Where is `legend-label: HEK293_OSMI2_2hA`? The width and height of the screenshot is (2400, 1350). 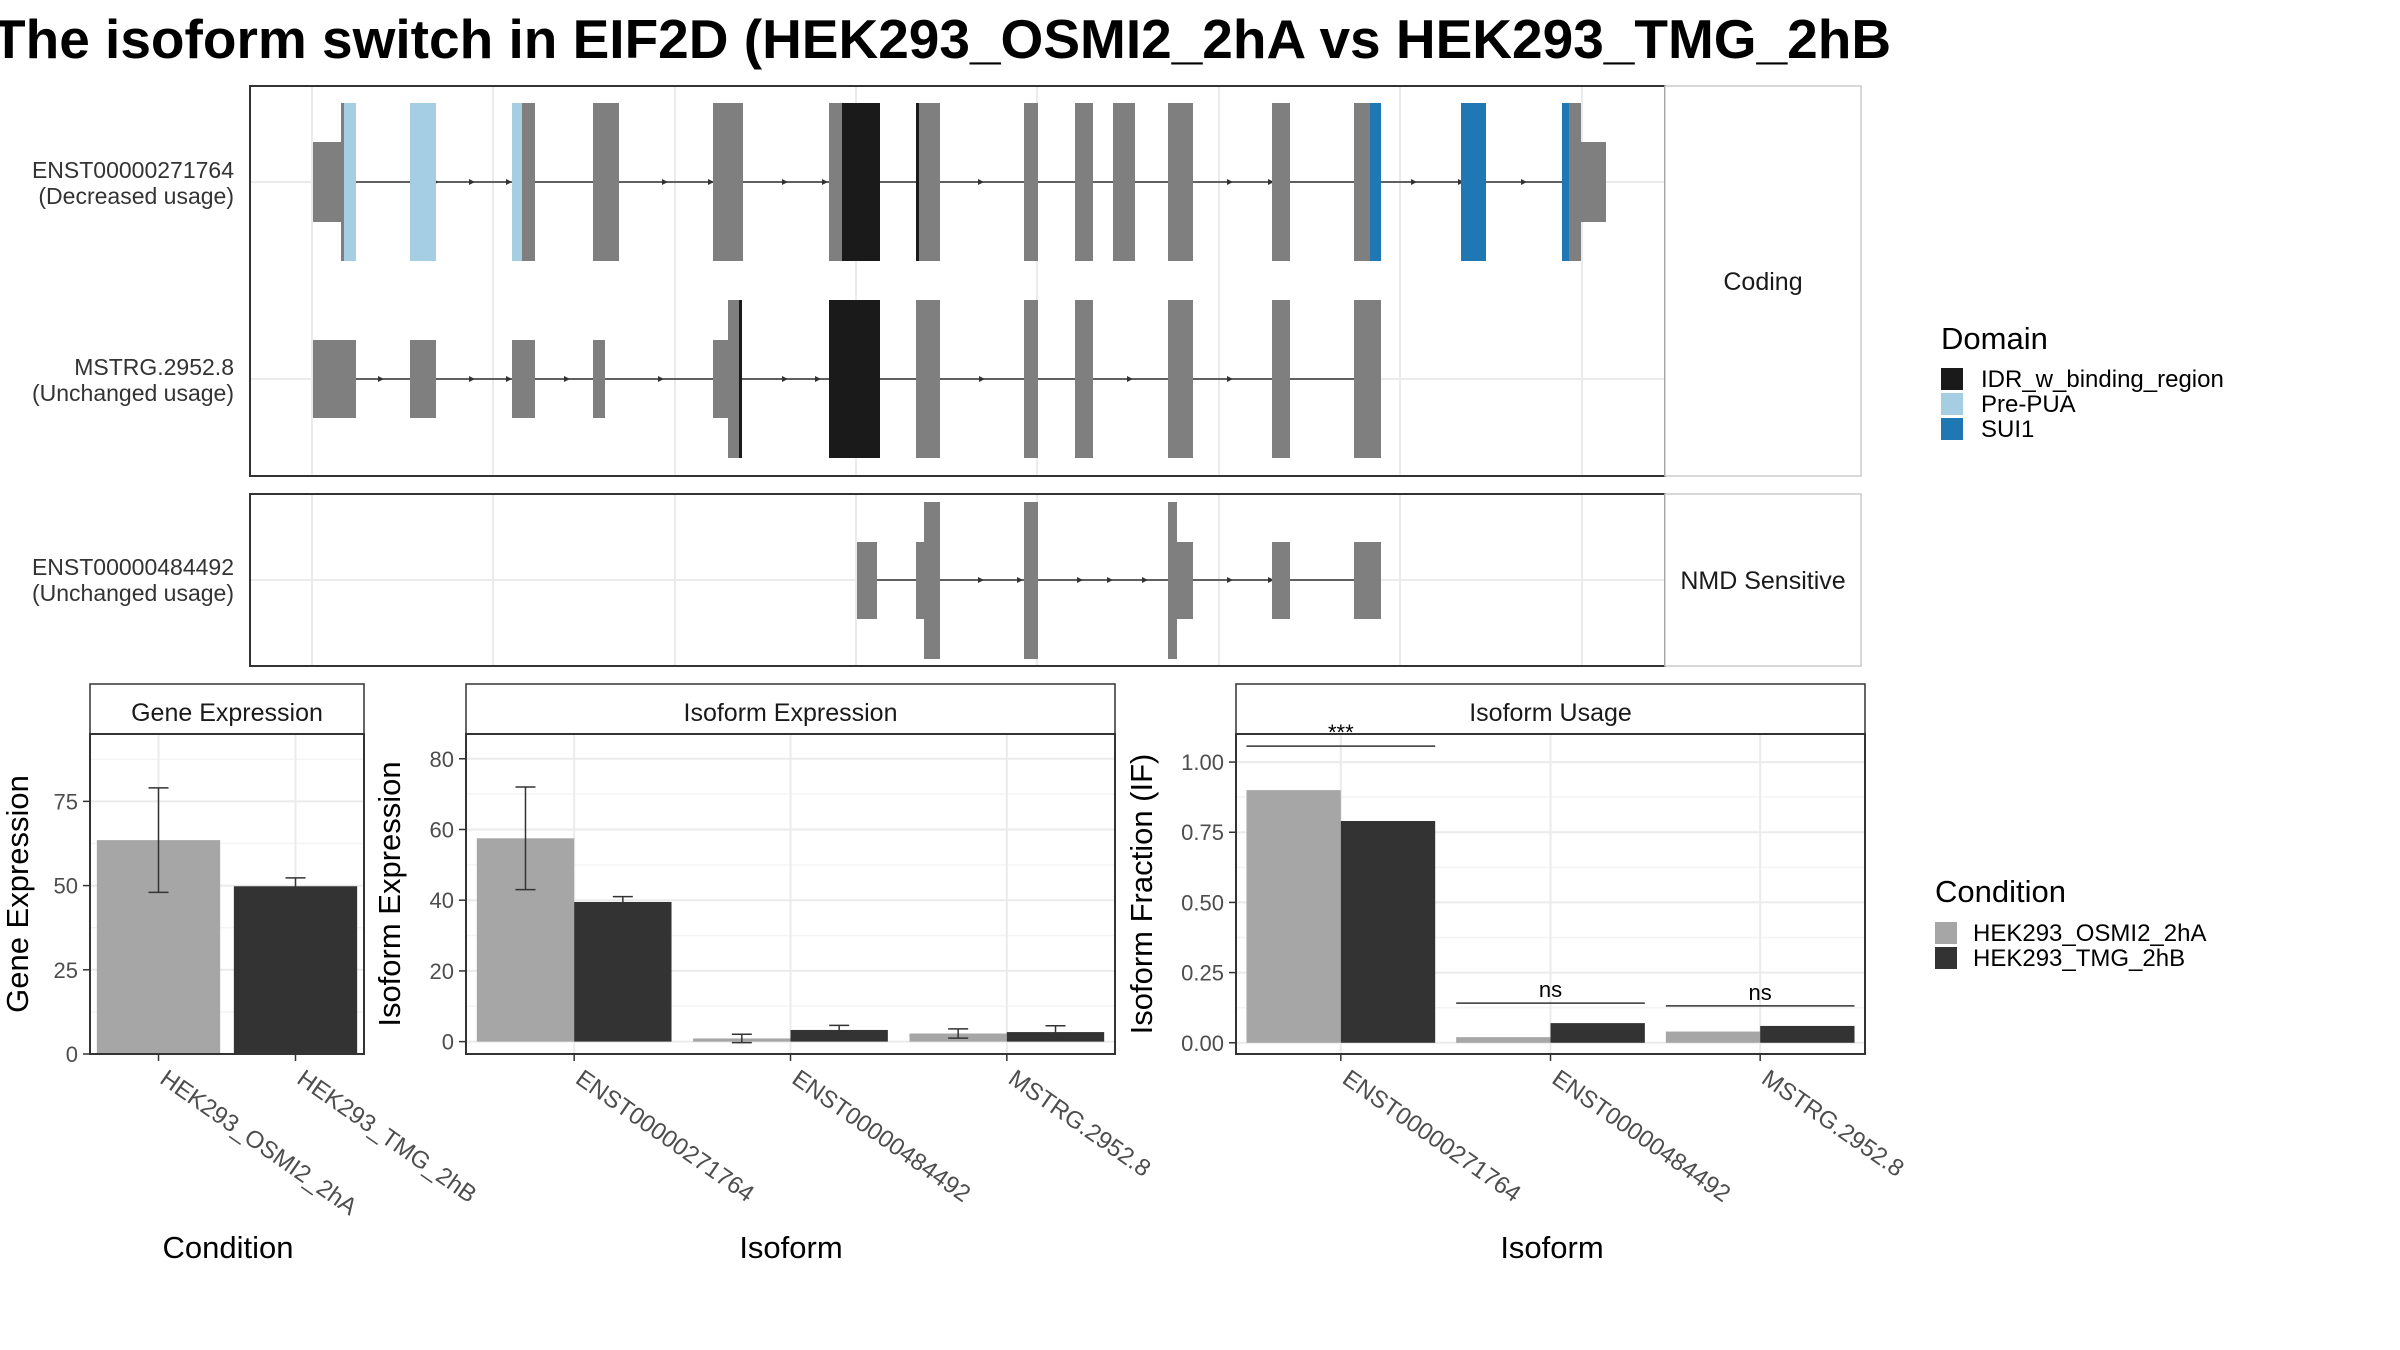
legend-label: HEK293_OSMI2_2hA is located at coordinates (2089, 933).